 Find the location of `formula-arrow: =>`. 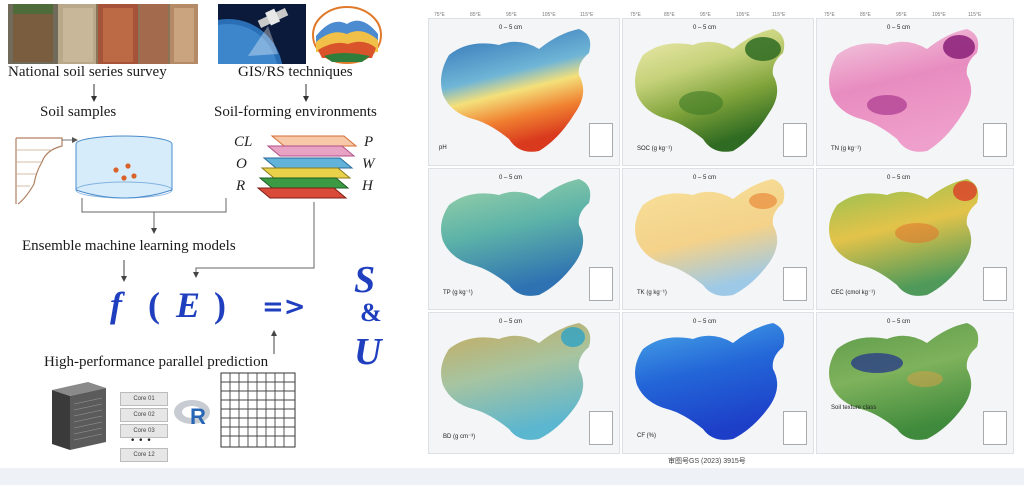

formula-arrow: => is located at coordinates (284, 307).